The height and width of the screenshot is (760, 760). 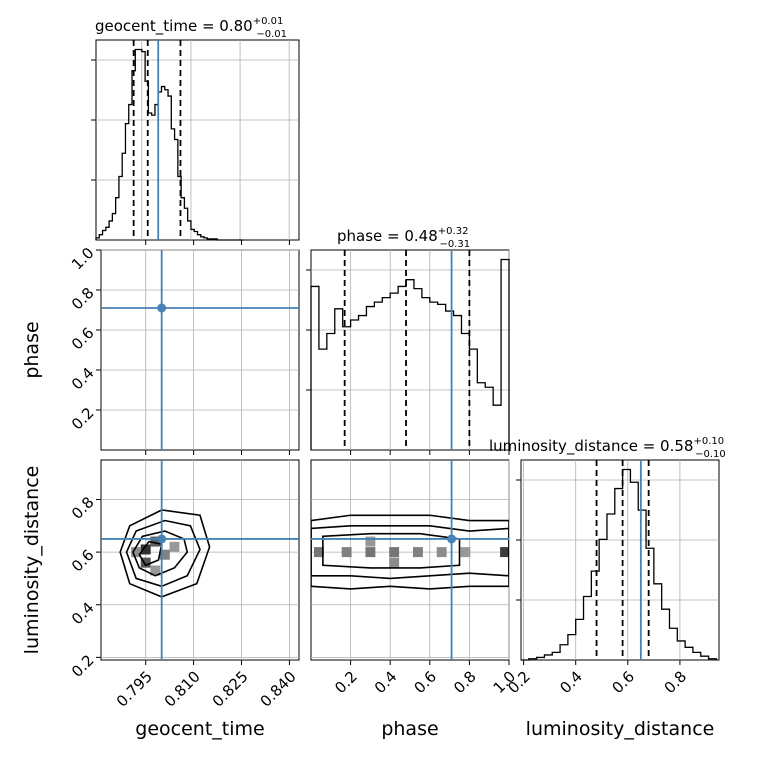 I want to click on panel-phase-luminosity-distance, so click(x=410, y=560).